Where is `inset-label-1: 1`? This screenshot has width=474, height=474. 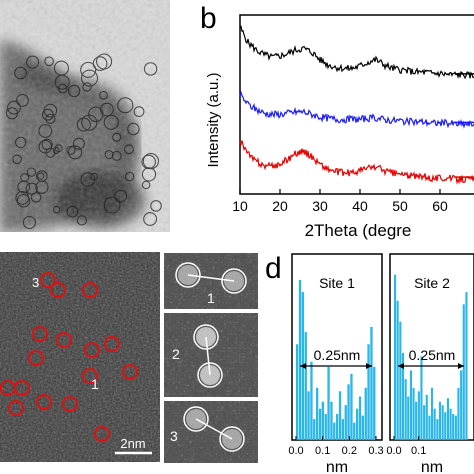
inset-label-1: 1 is located at coordinates (211, 298).